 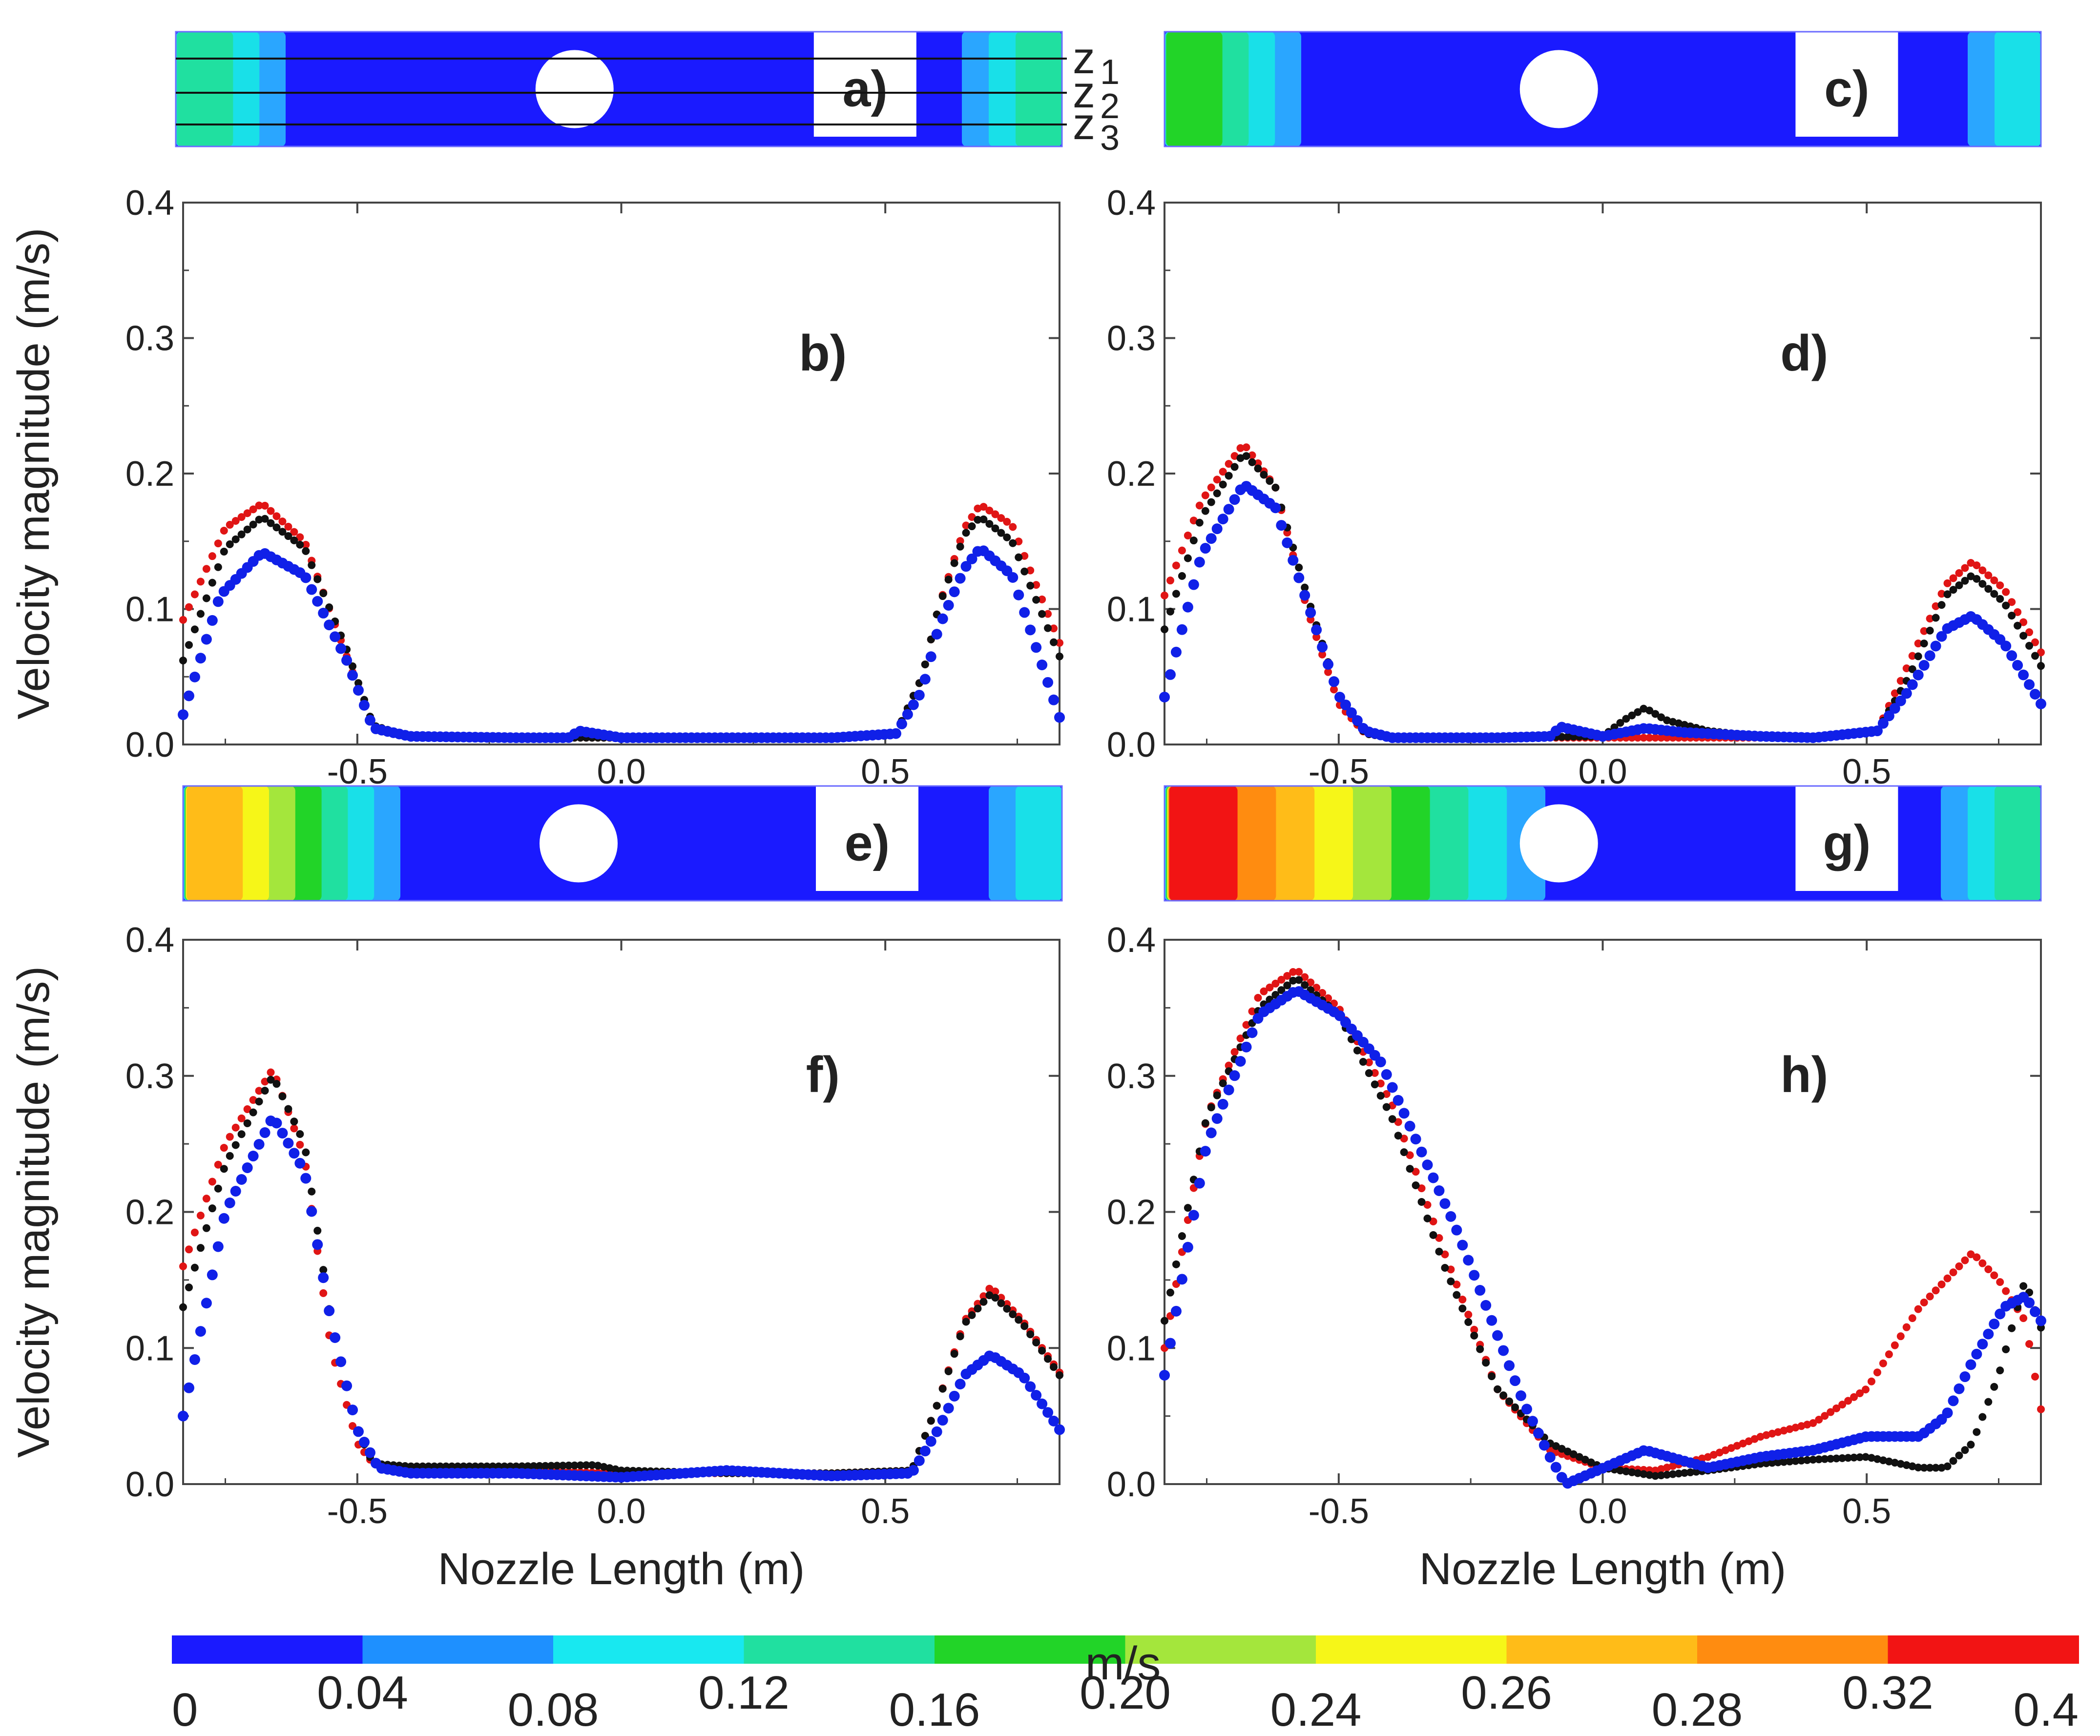 What do you see at coordinates (1339, 1512) in the screenshot?
I see `x-tick-label: -0.5` at bounding box center [1339, 1512].